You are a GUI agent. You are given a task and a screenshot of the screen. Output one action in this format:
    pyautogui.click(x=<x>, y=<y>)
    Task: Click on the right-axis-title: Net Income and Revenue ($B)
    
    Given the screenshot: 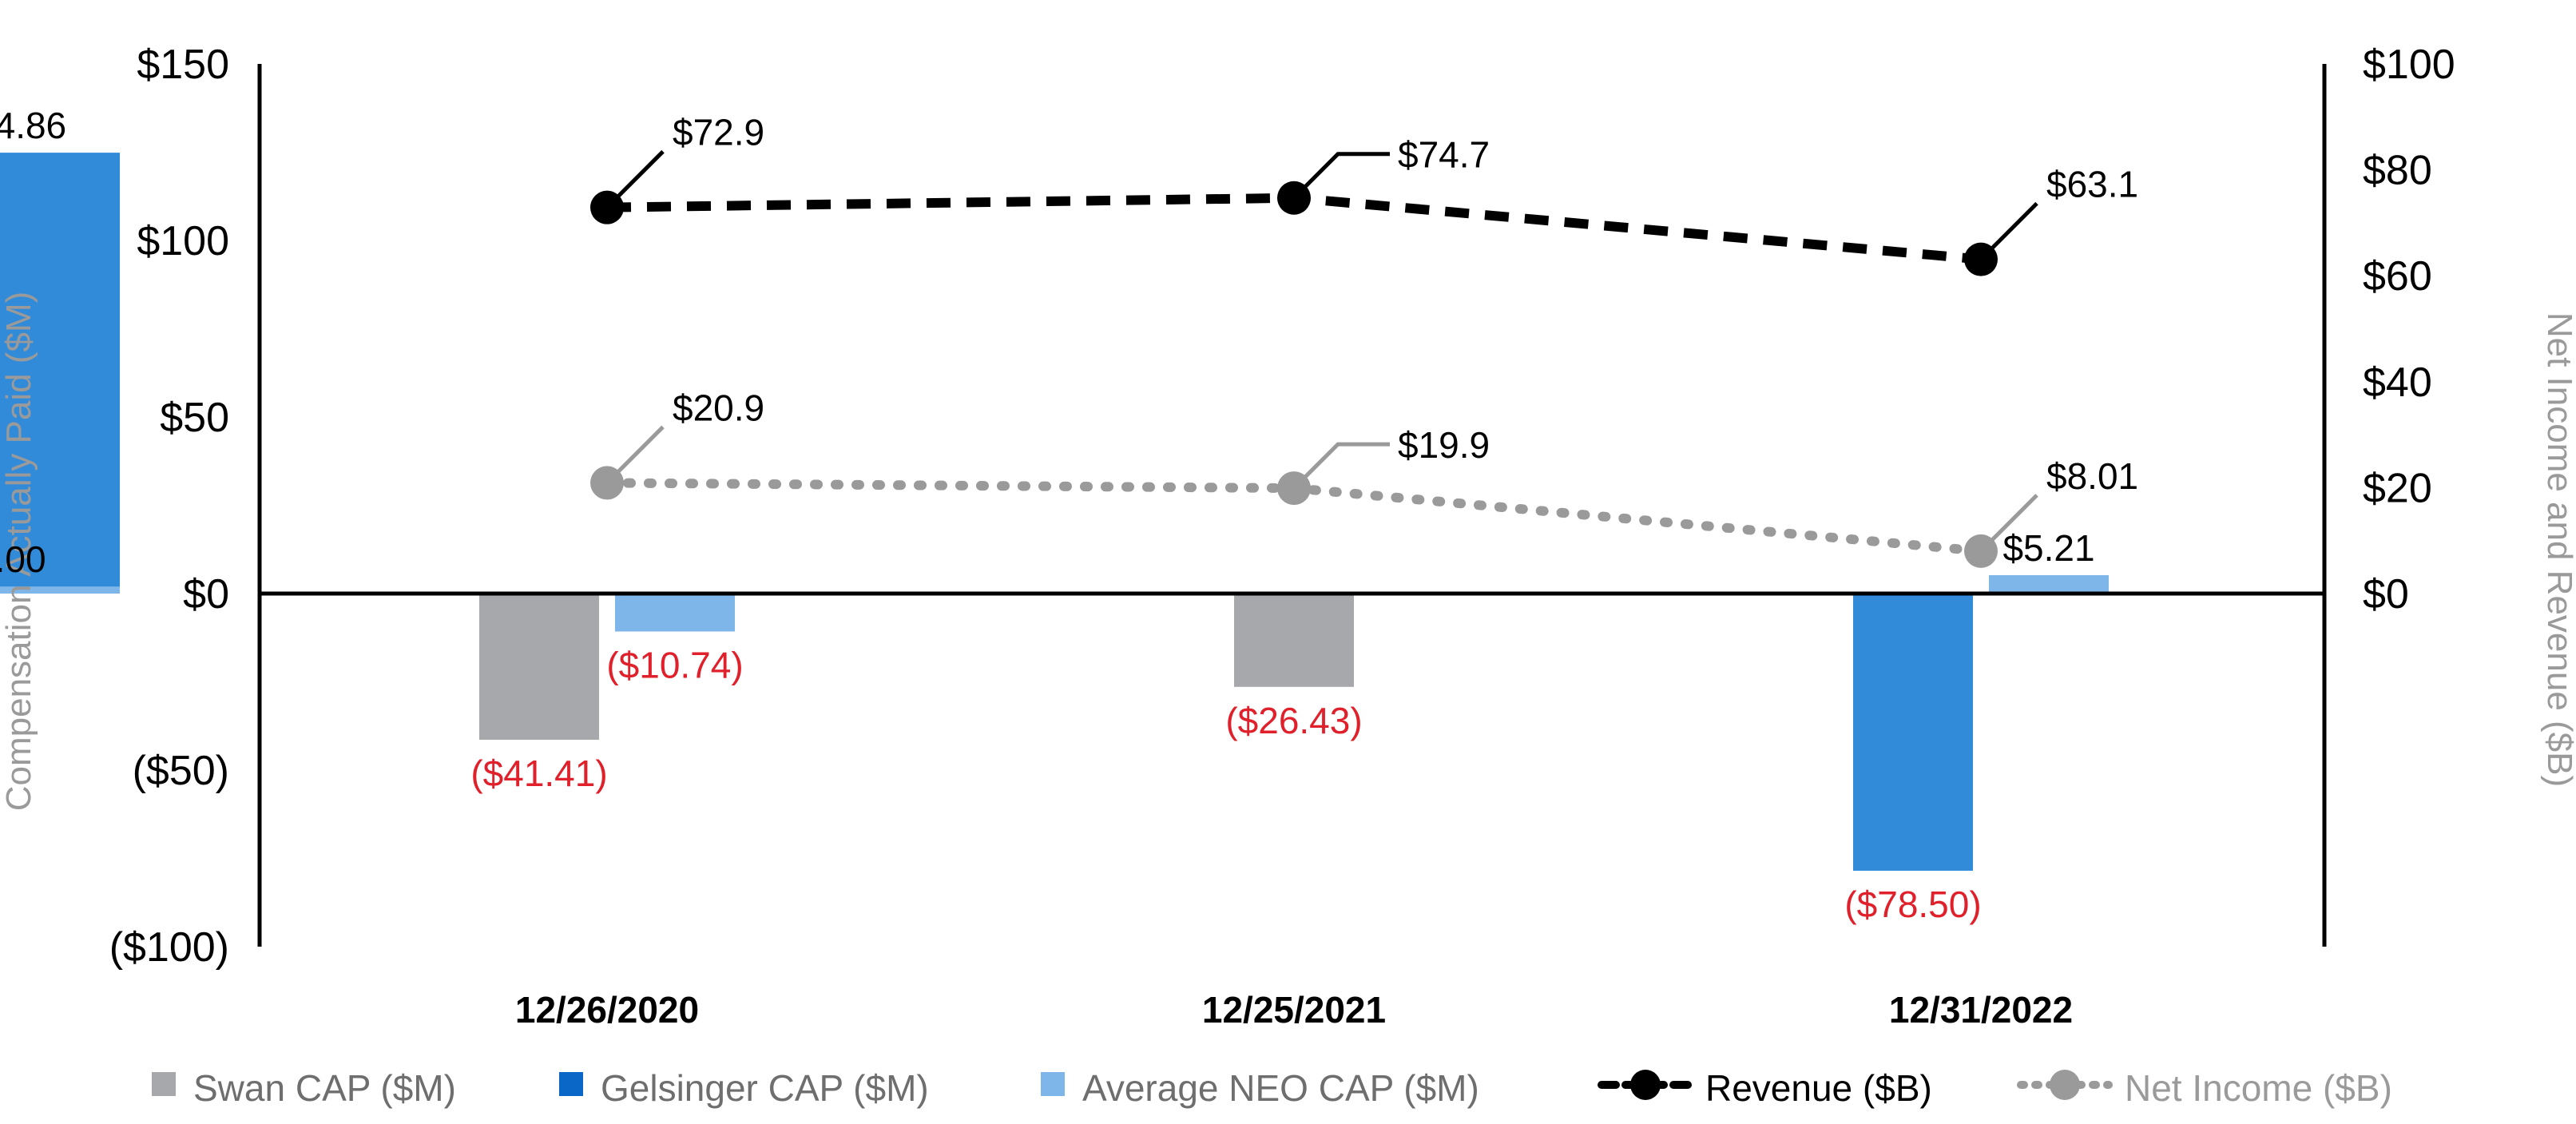 What is the action you would take?
    pyautogui.click(x=2558, y=549)
    